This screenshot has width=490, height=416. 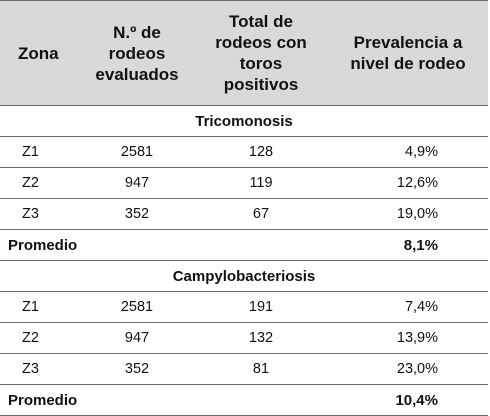 I want to click on table-row: Z2 947 132 13,9%, so click(x=244, y=338).